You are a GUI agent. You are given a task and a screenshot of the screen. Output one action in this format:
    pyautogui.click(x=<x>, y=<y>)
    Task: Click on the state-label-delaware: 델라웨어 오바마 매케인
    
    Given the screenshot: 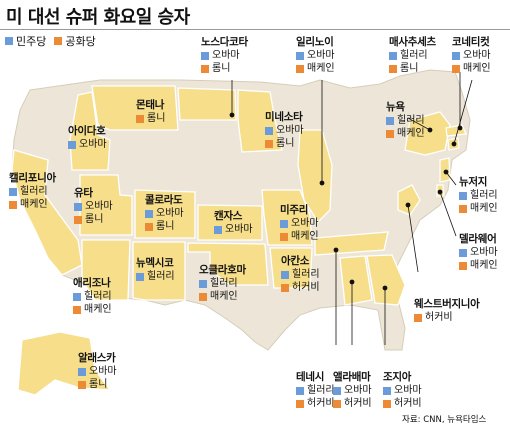 What is the action you would take?
    pyautogui.click(x=478, y=252)
    